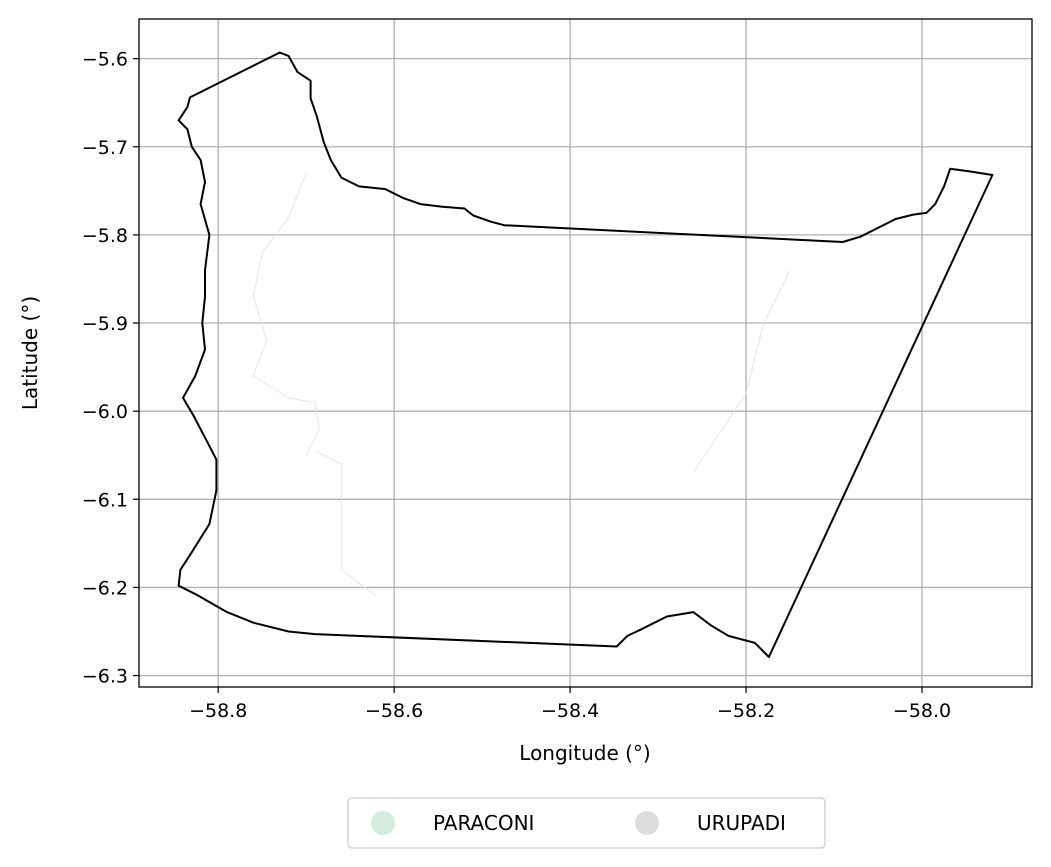 The width and height of the screenshot is (1051, 867). What do you see at coordinates (105, 148) in the screenshot?
I see `y-tick-label: −5.7` at bounding box center [105, 148].